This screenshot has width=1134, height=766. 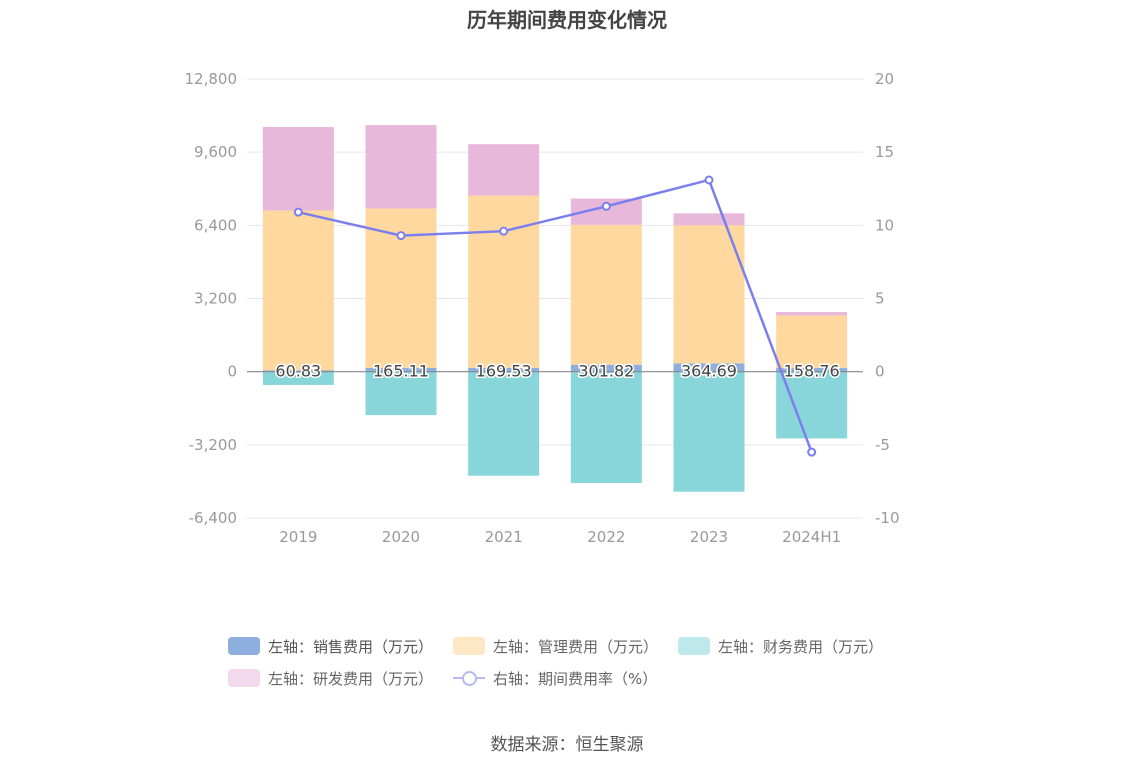 I want to click on left-axis-tick-label: 9,600, so click(x=215, y=152).